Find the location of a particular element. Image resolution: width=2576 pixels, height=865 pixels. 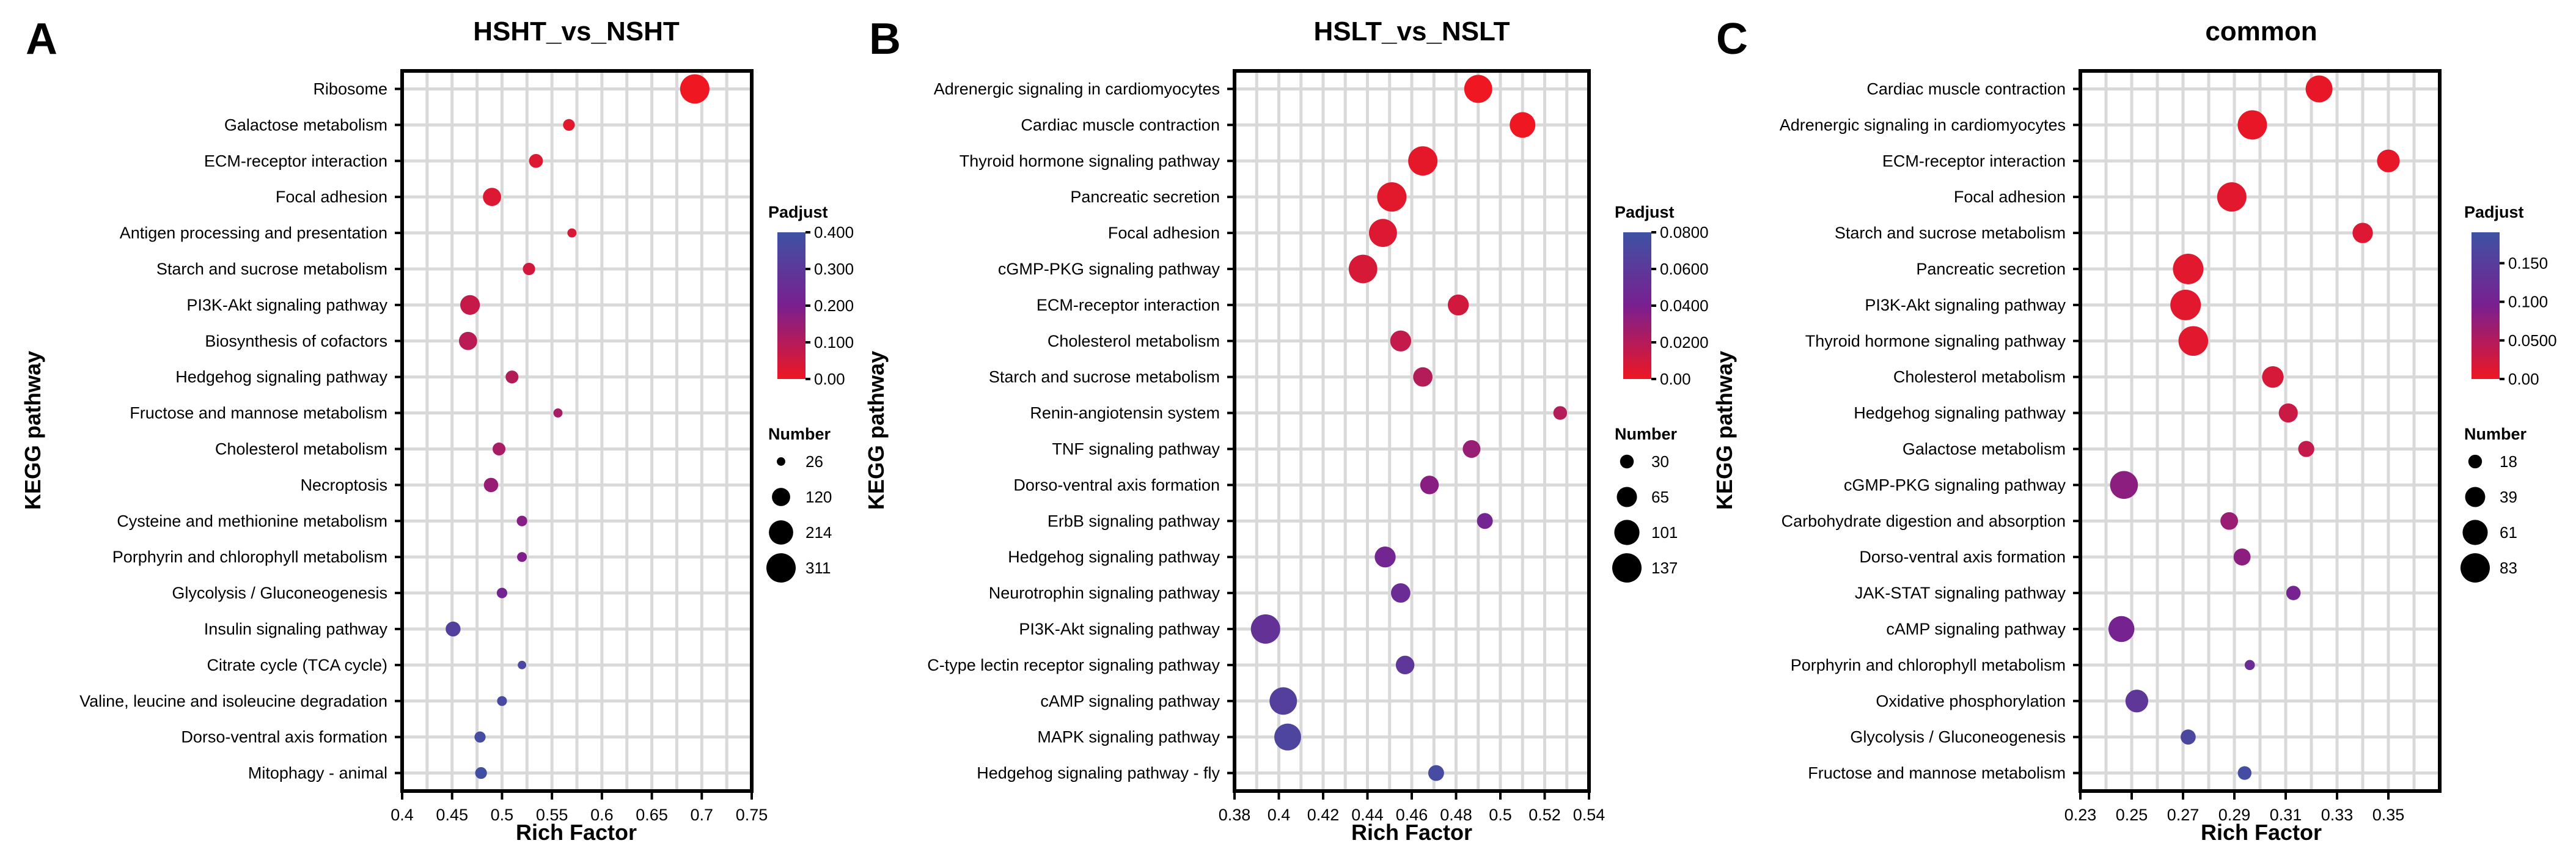

x-tick-label: 0.25 is located at coordinates (2132, 815).